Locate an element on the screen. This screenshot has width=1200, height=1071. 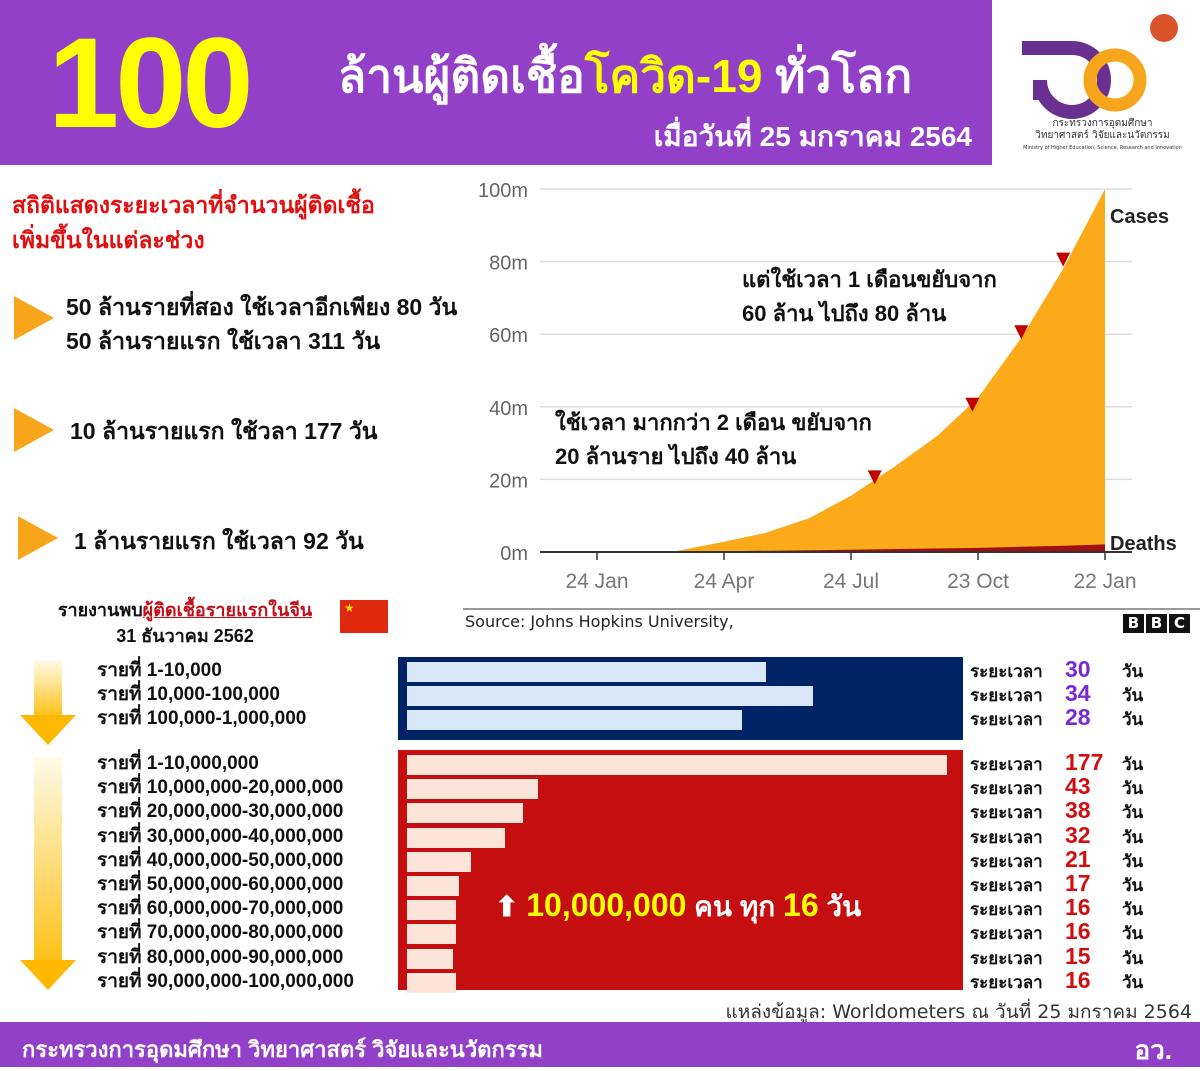
heading-line1: สถิติแสดงระยะเวลาที่จำนวนผู้ติดเชื้อ is located at coordinates (193, 205).